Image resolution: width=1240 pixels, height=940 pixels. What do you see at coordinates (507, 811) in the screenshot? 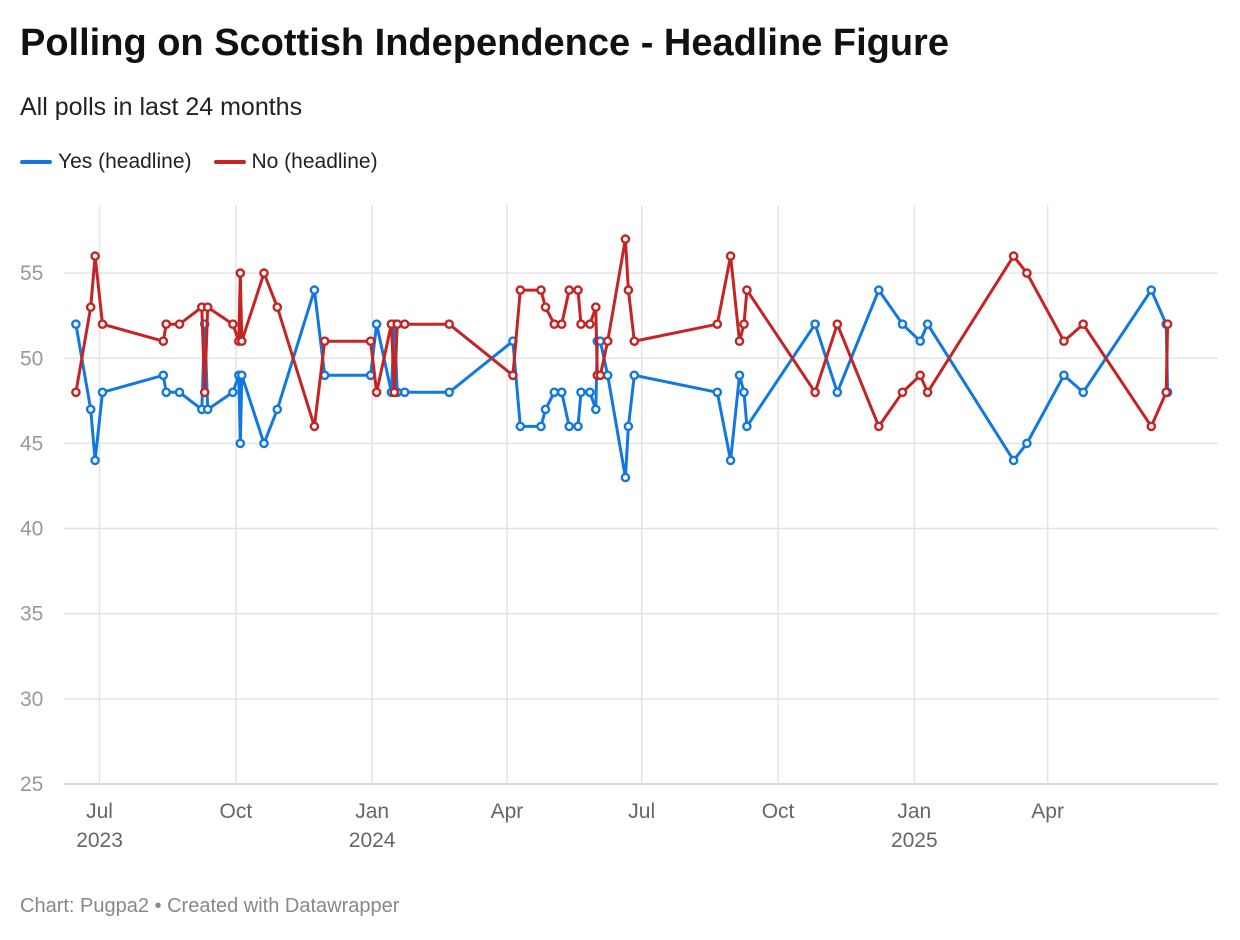
I see `x-tick-label: Apr` at bounding box center [507, 811].